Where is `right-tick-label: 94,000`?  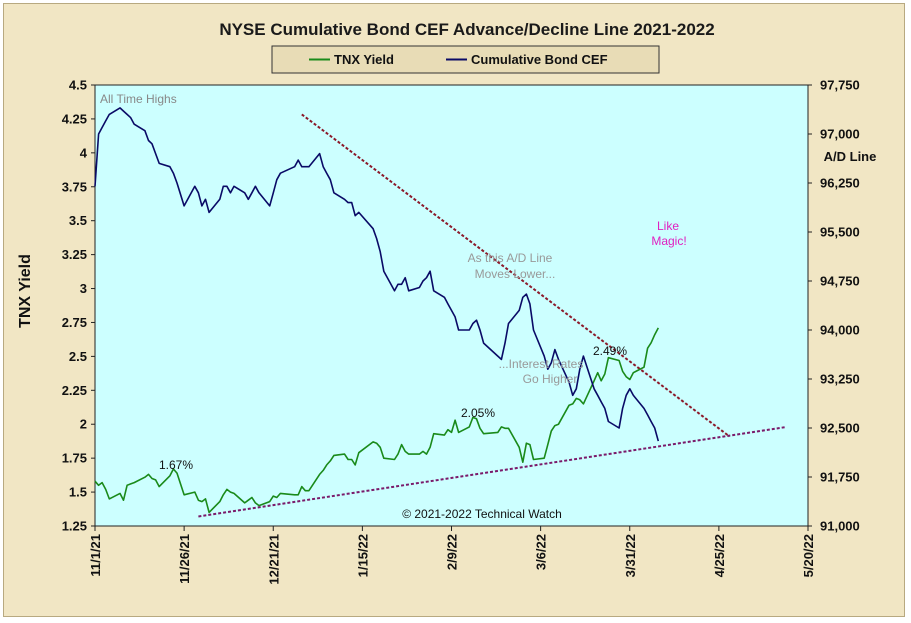 right-tick-label: 94,000 is located at coordinates (840, 330).